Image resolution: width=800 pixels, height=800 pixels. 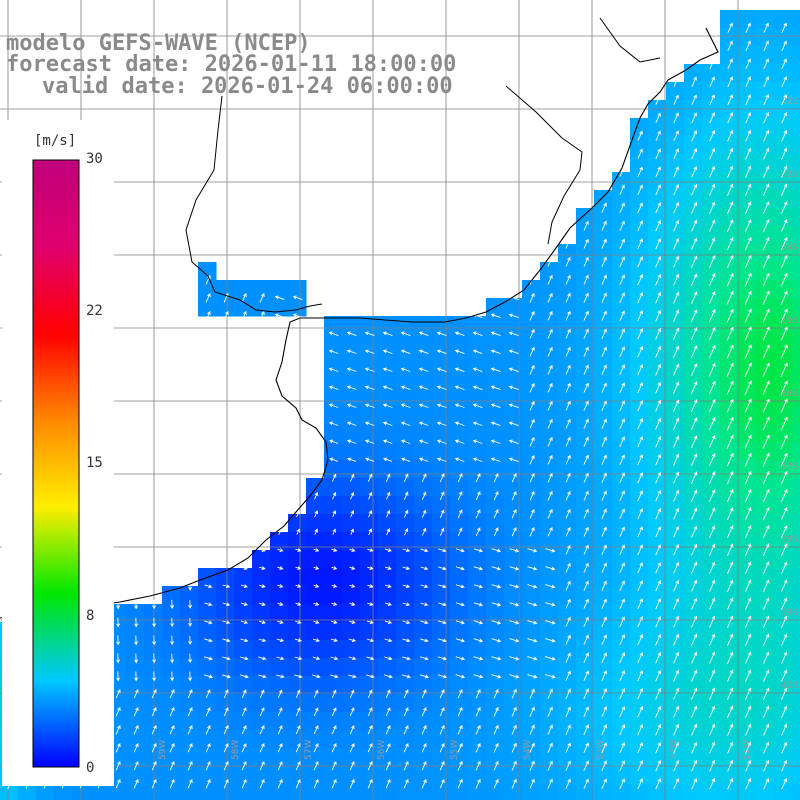 I want to click on lat-label: 38S, so click(x=789, y=540).